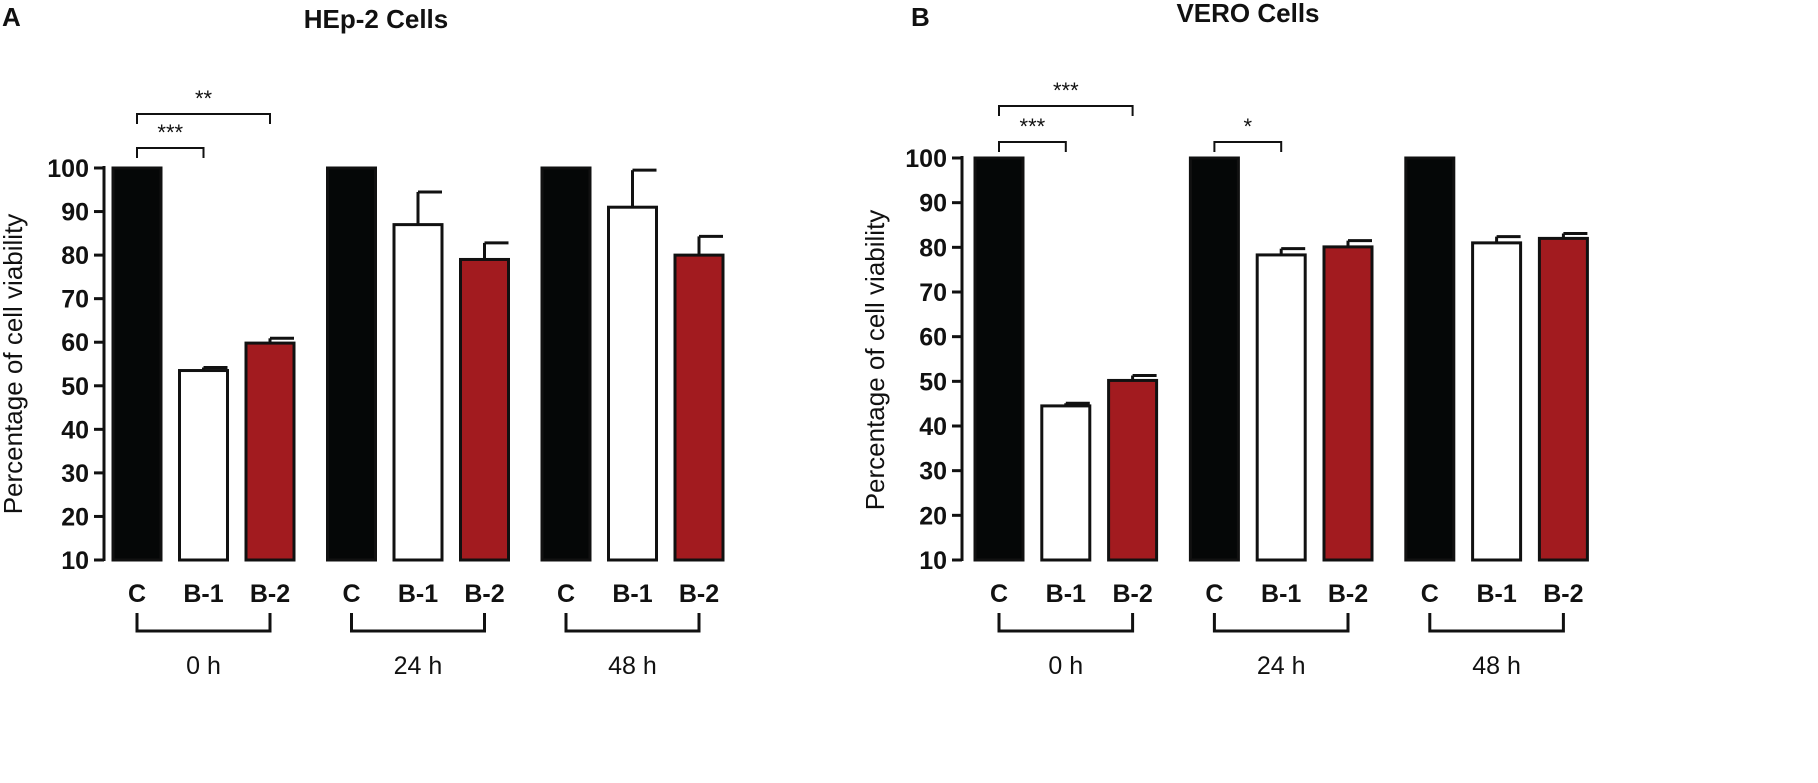 Image resolution: width=1818 pixels, height=783 pixels. Describe the element at coordinates (11, 17) in the screenshot. I see `panel-letter: A` at that location.